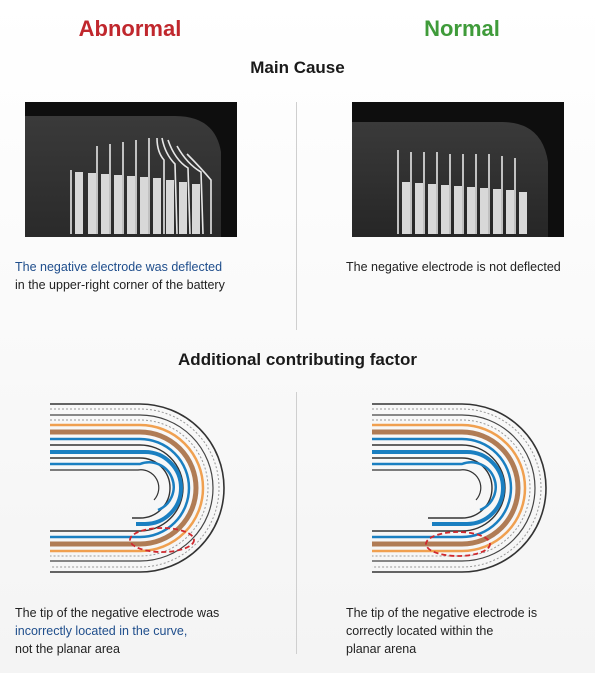 This screenshot has height=673, width=595. Describe the element at coordinates (130, 28) in the screenshot. I see `abnormal-header: Abnormal` at that location.